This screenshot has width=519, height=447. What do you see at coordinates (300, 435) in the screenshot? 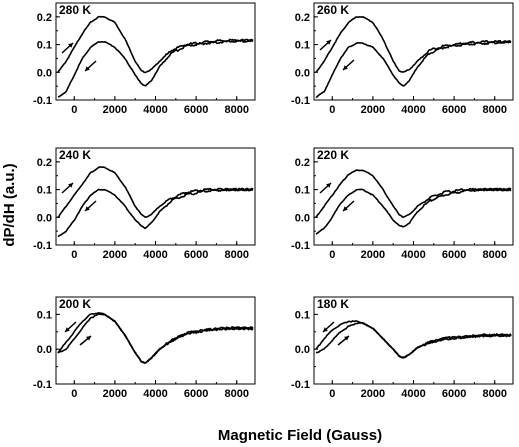
I see `x-axis-title: Magnetic Field (Gauss)` at bounding box center [300, 435].